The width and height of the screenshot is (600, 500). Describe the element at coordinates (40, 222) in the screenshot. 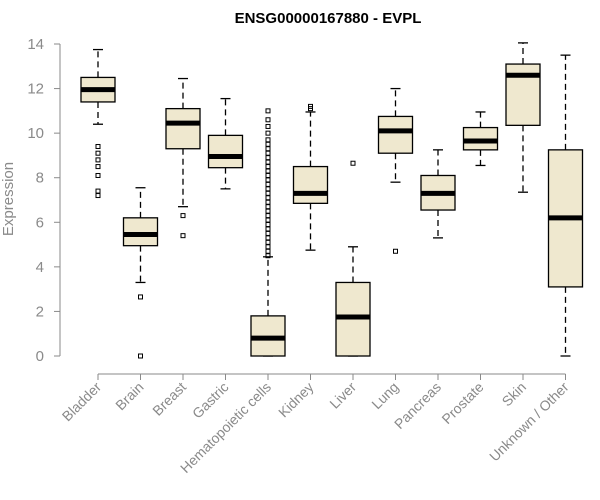

I see `y-tick-label: 6` at that location.